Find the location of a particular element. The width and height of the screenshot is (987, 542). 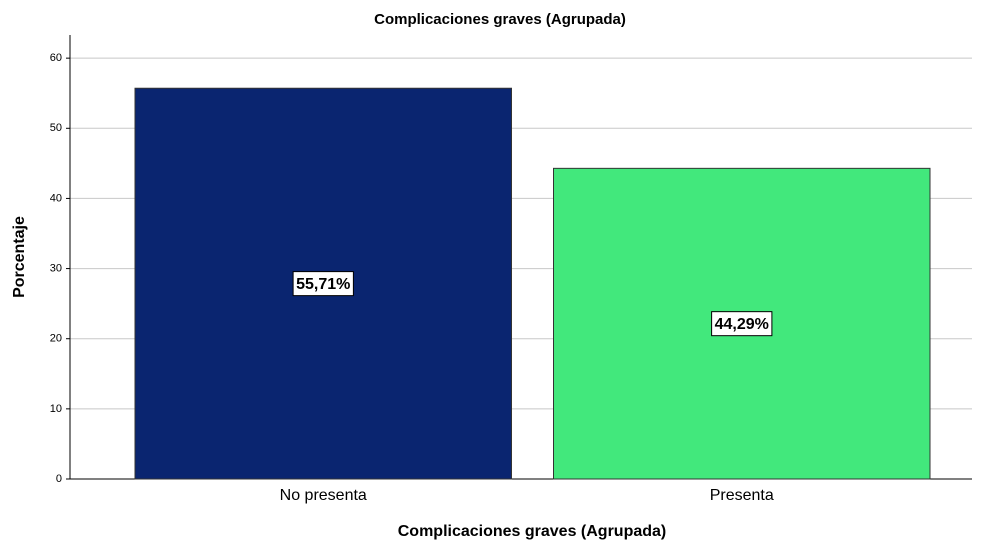

value-label: 55,71% is located at coordinates (323, 284).